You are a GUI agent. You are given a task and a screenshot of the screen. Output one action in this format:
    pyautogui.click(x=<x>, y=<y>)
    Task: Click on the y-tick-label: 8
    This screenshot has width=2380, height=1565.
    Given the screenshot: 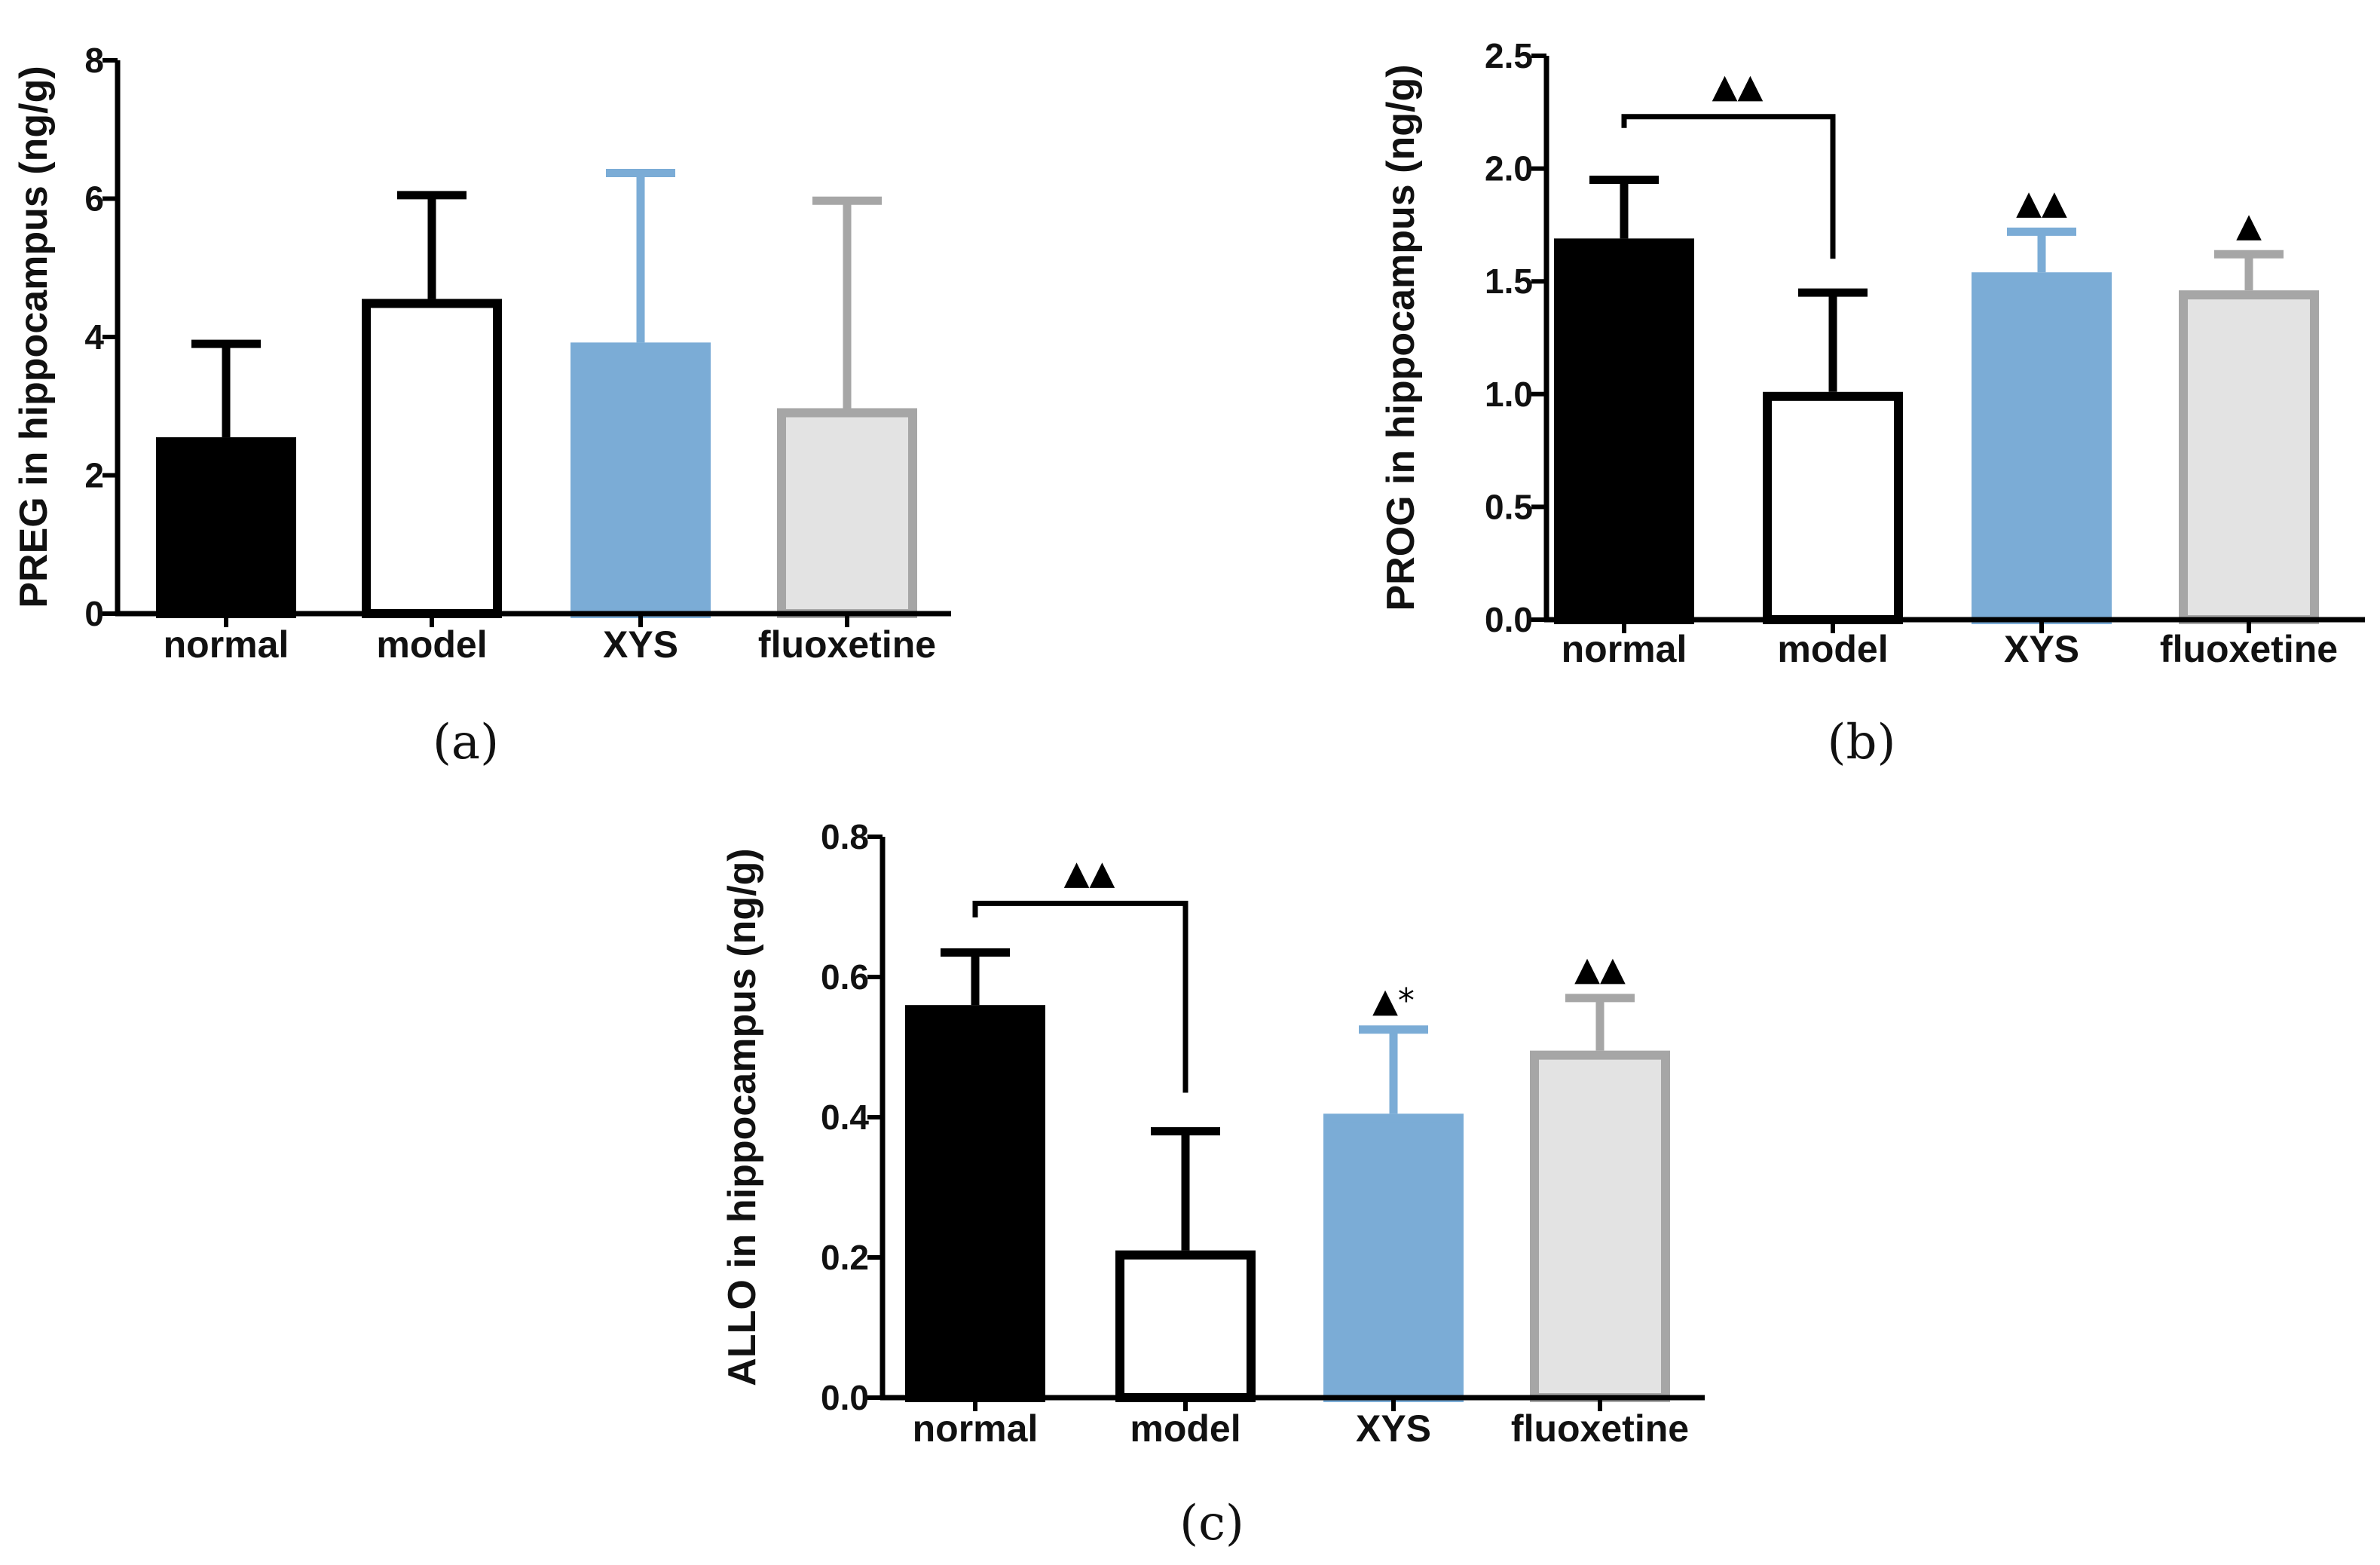 What is the action you would take?
    pyautogui.click(x=94, y=60)
    